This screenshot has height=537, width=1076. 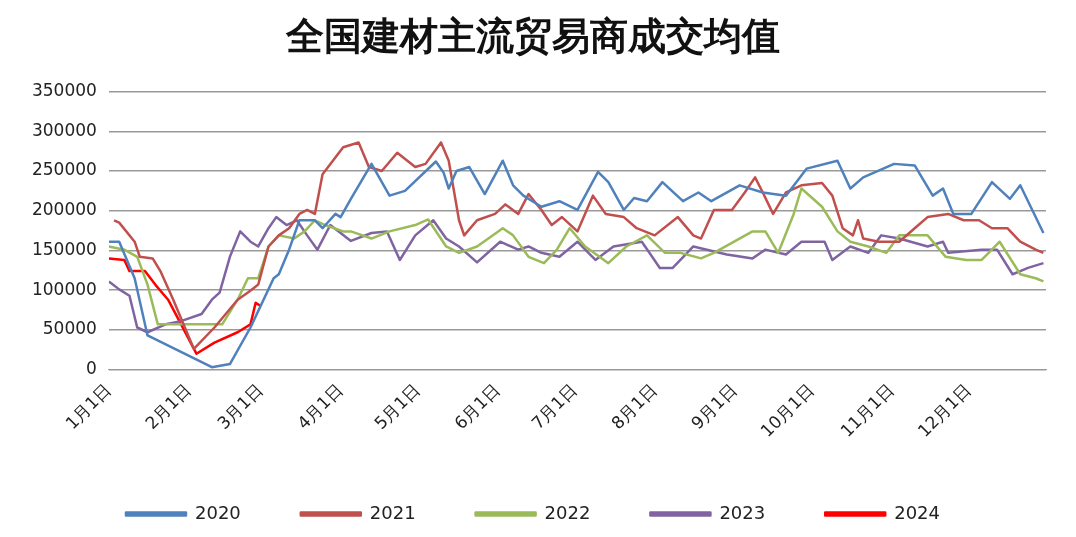 What do you see at coordinates (477, 406) in the screenshot?
I see `x-tick-label: 6月1日` at bounding box center [477, 406].